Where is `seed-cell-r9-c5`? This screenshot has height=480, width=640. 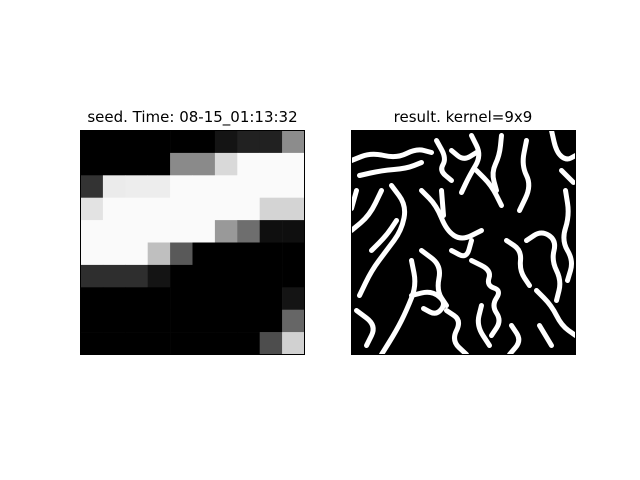
seed-cell-r9-c5 is located at coordinates (204, 343).